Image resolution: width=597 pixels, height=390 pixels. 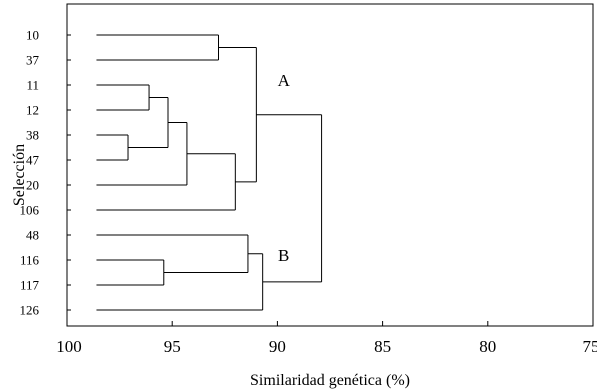 What do you see at coordinates (172, 346) in the screenshot?
I see `x-tick-label: 95` at bounding box center [172, 346].